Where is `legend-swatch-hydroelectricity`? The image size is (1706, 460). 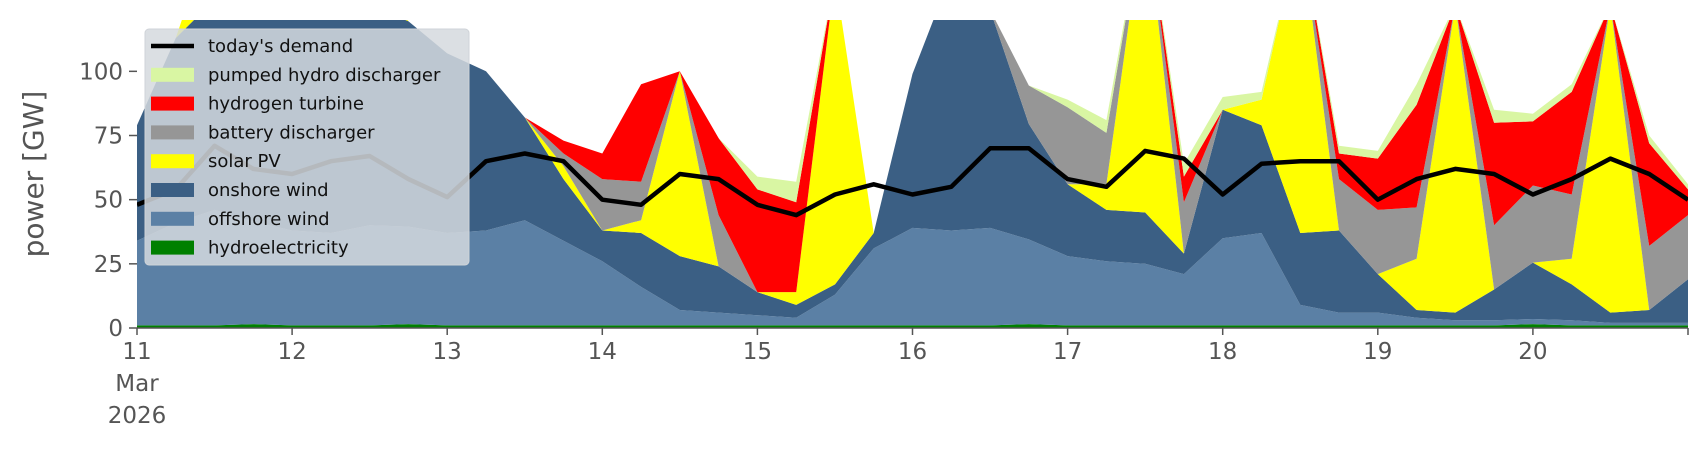
legend-swatch-hydroelectricity is located at coordinates (172, 247).